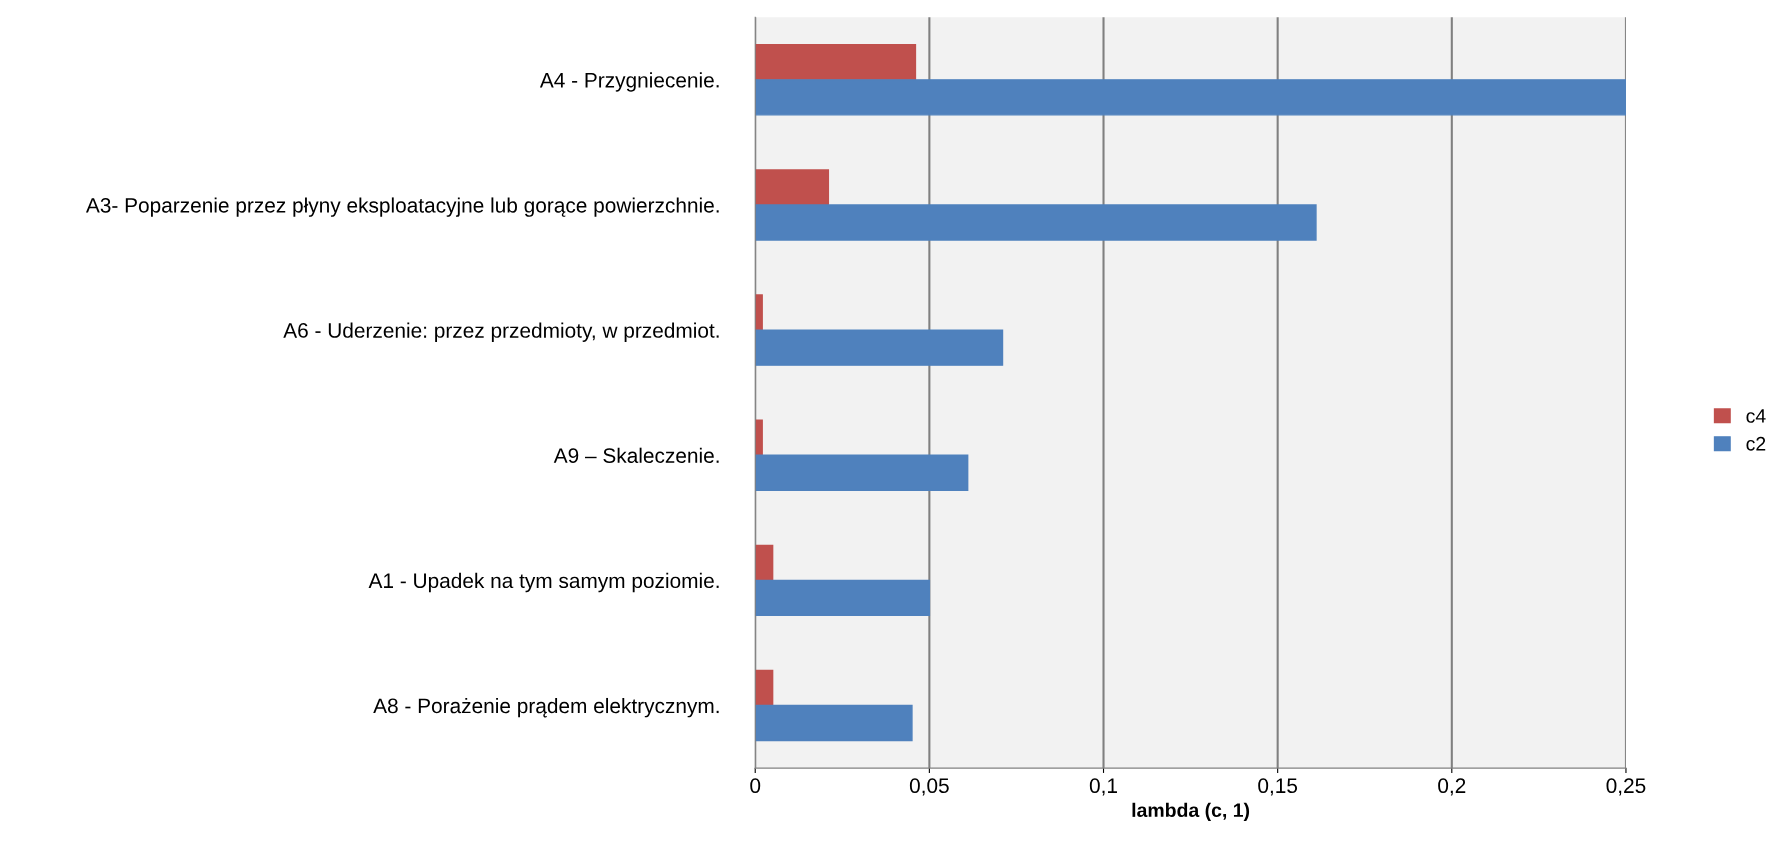 This screenshot has height=863, width=1777. Describe the element at coordinates (1626, 787) in the screenshot. I see `x-tick-label: 0,25` at that location.